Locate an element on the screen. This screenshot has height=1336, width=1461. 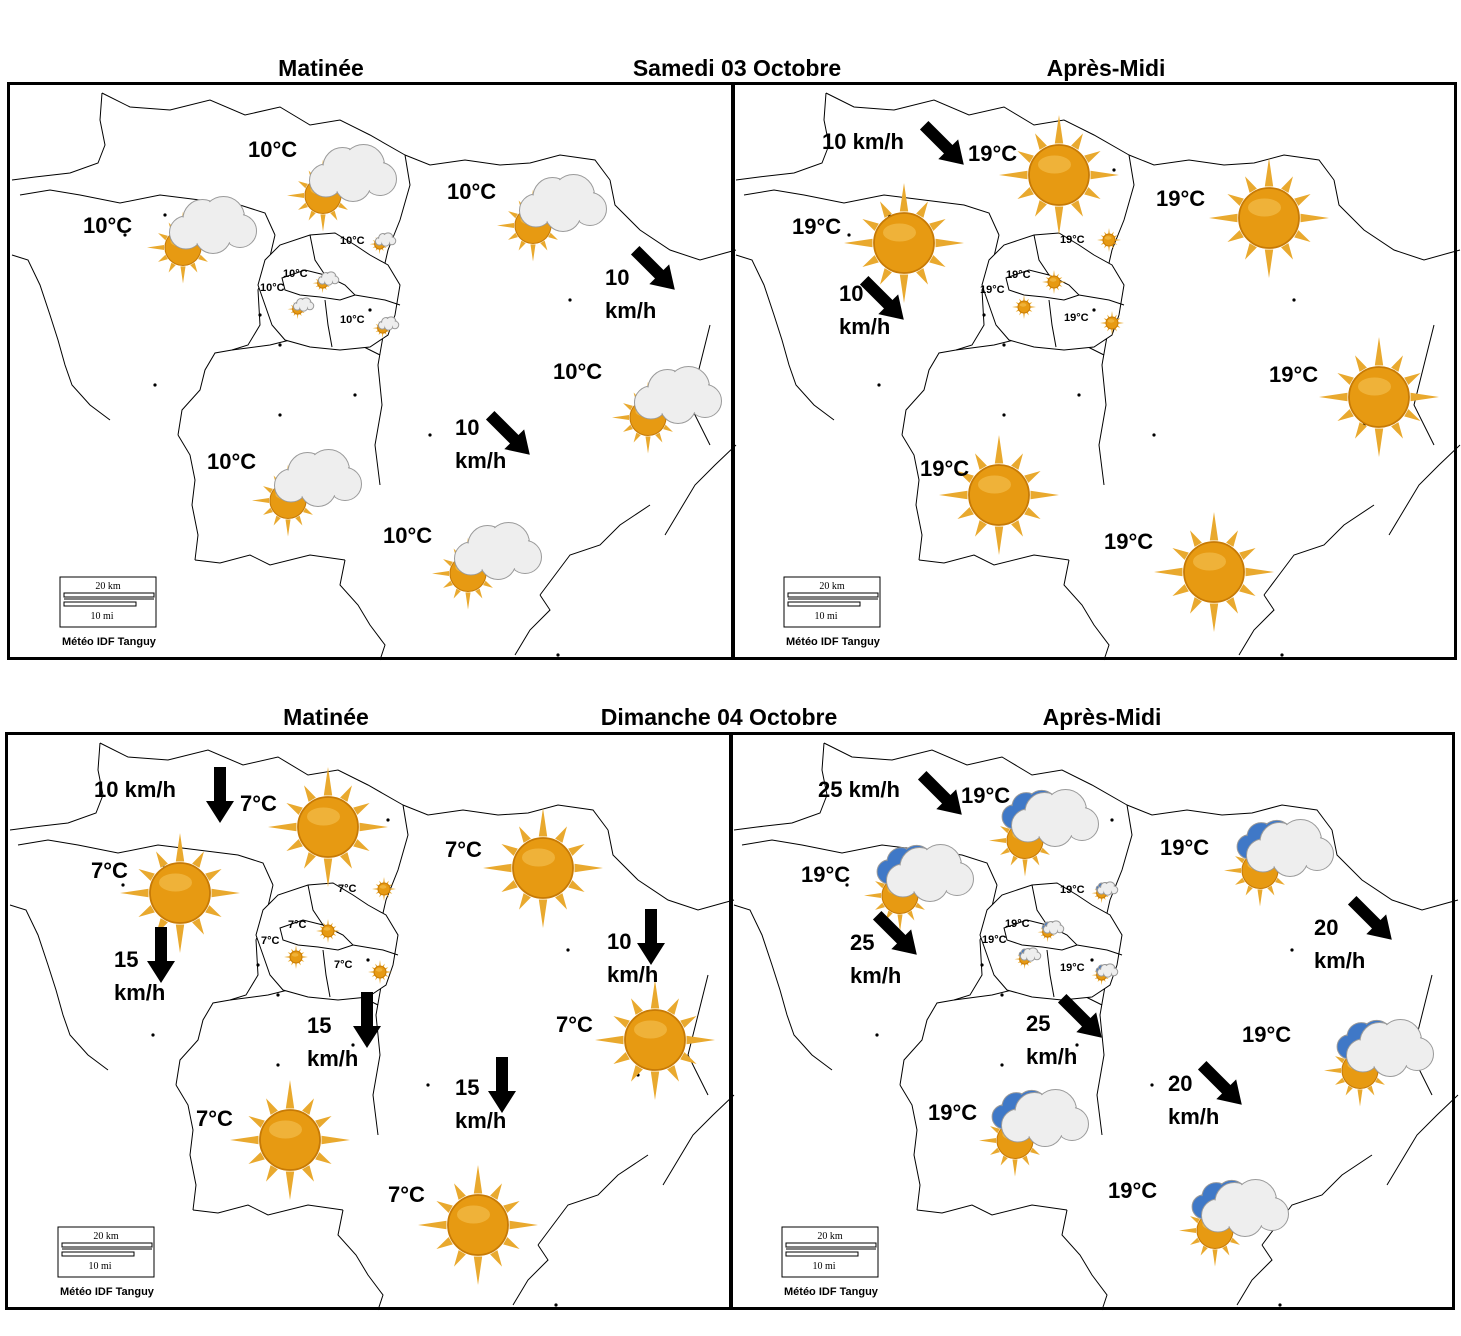
day2-date-label: Dimanche 04 Octobre is located at coordinates (719, 717).